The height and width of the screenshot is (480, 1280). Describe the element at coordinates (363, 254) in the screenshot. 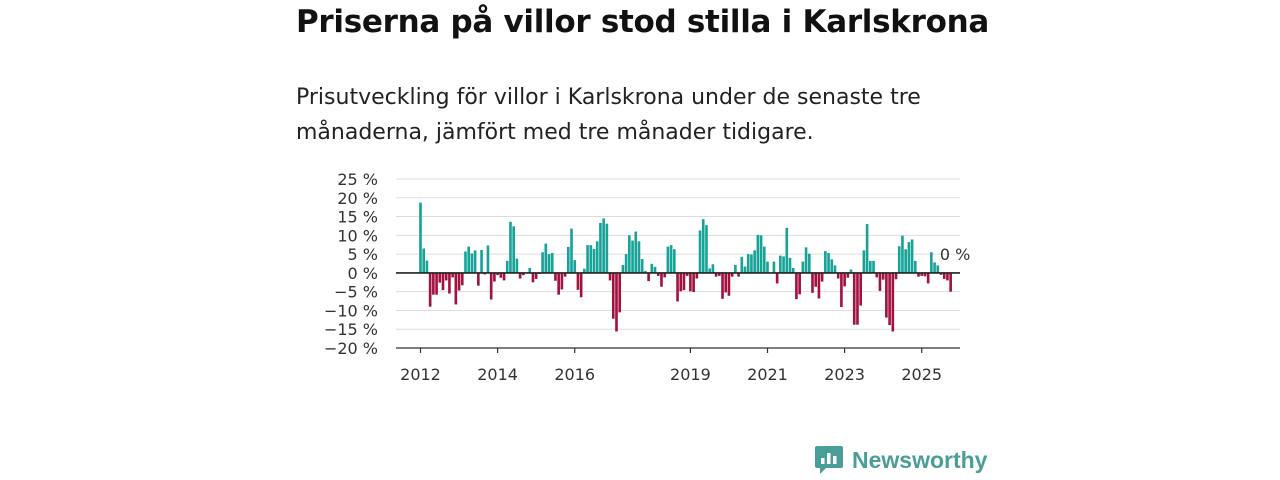

I see `y-tick-label: 5 %` at that location.